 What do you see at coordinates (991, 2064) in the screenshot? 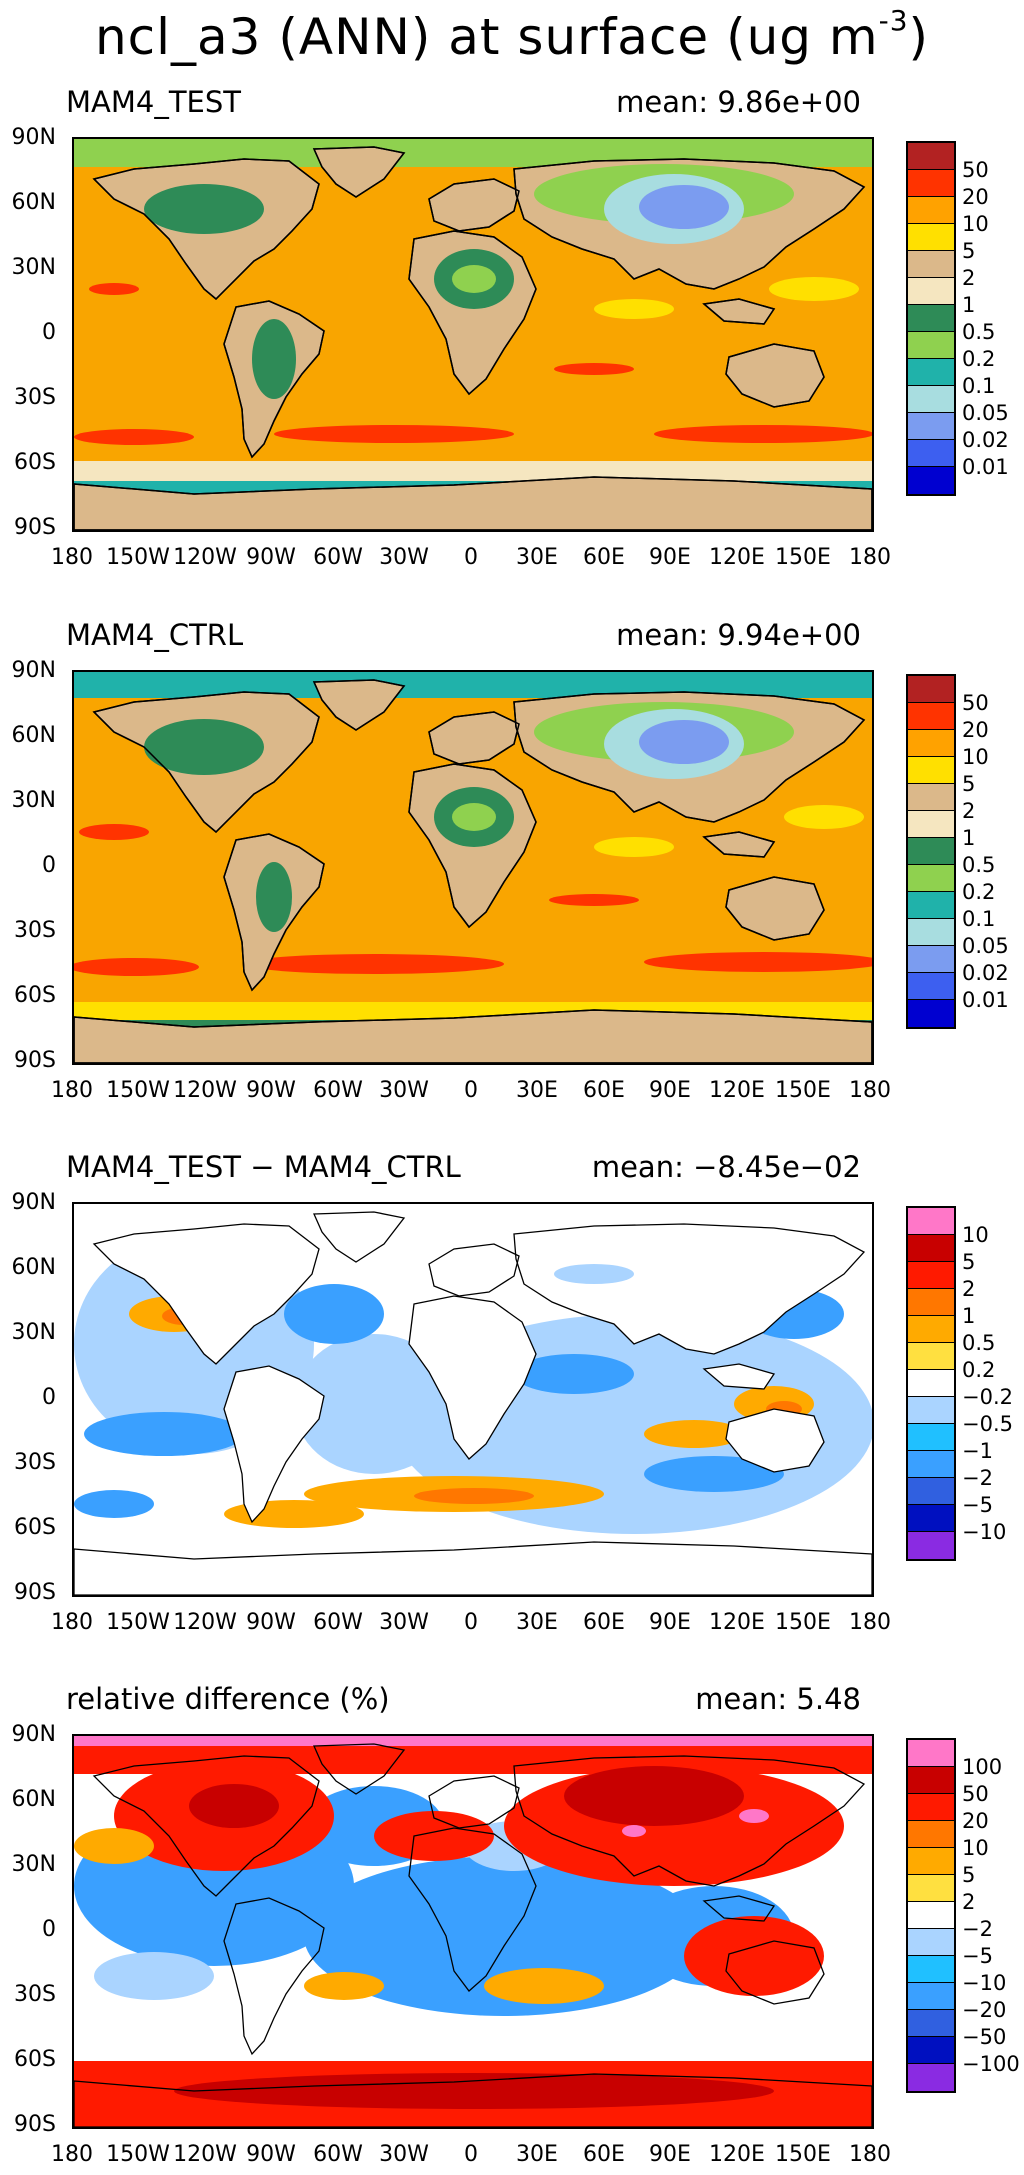
I see `colorbar-label: −100` at bounding box center [991, 2064].